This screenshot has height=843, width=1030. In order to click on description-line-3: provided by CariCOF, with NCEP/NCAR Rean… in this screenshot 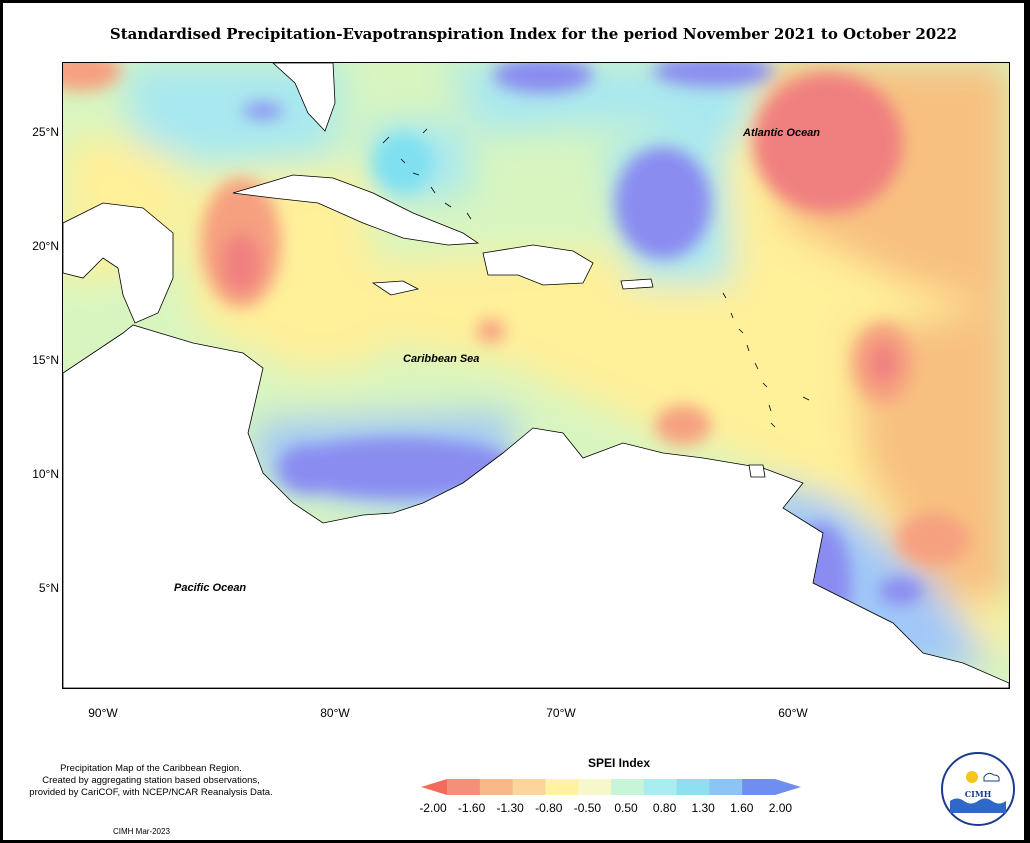, I will do `click(151, 792)`.